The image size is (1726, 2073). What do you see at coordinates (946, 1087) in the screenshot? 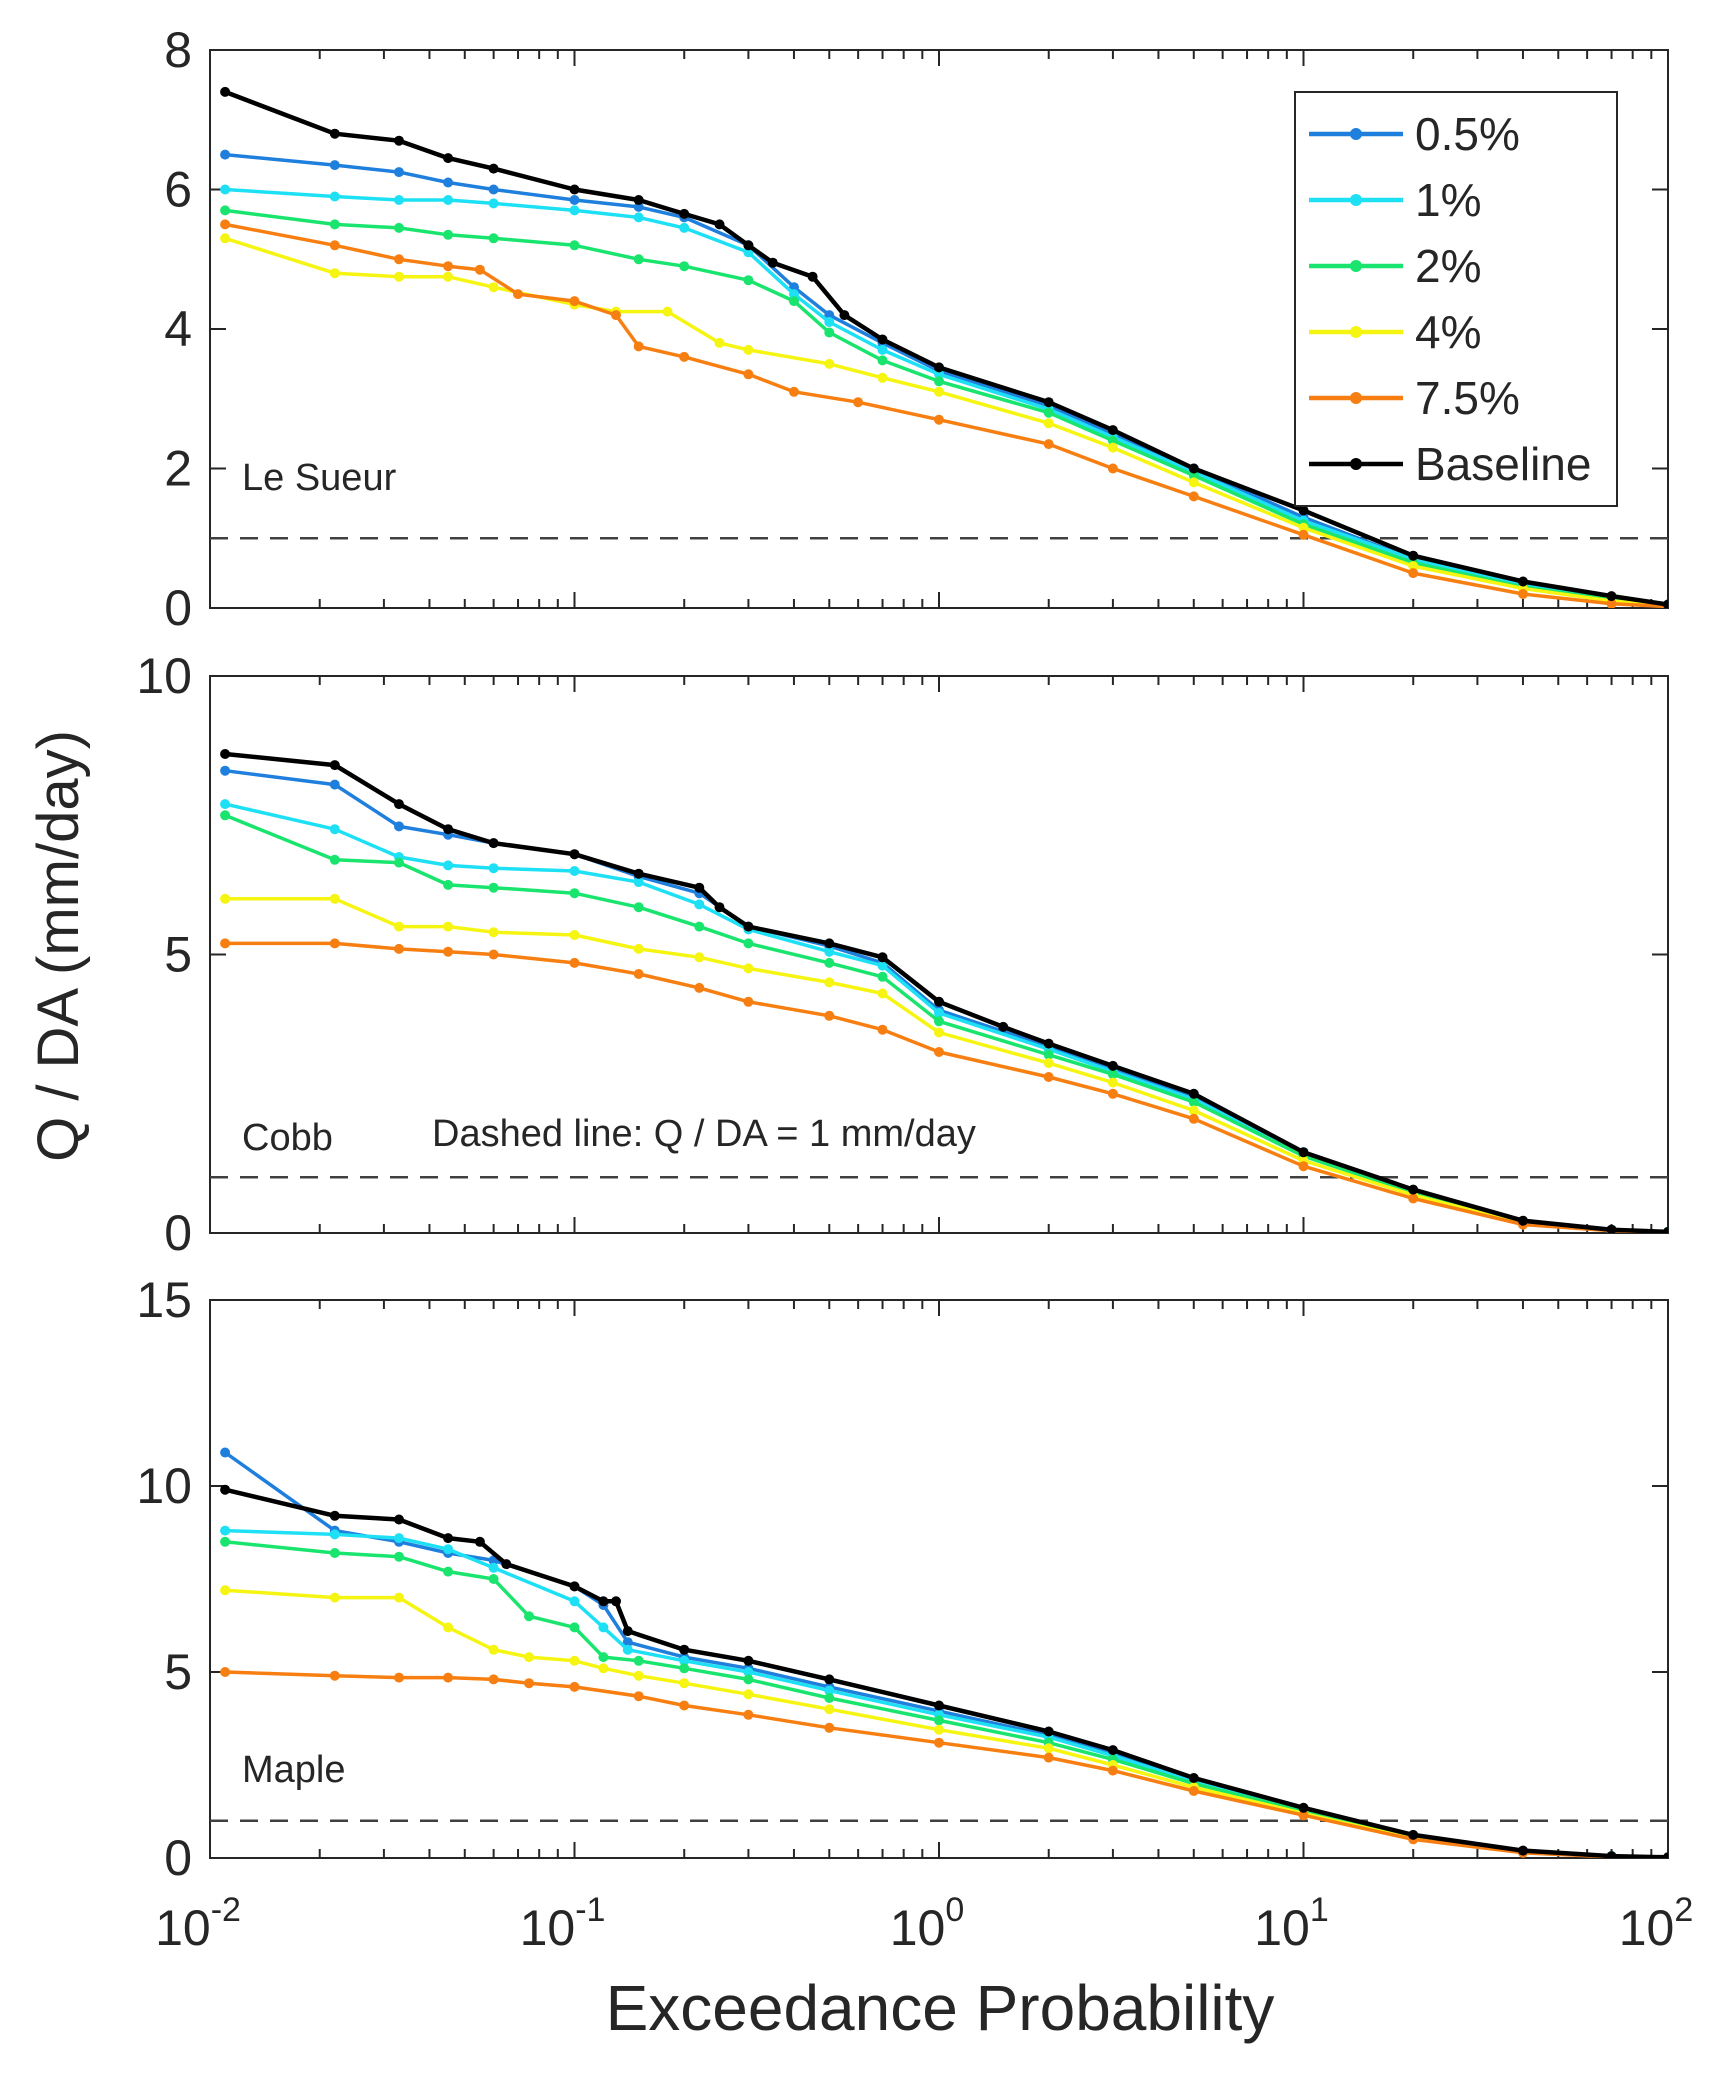
I see `series-line-7.5%` at bounding box center [946, 1087].